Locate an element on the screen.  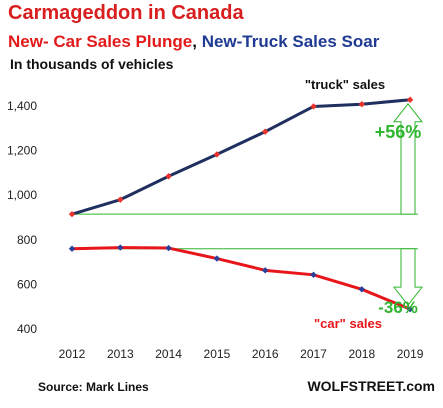
x-tick-label: 2016 is located at coordinates (265, 354).